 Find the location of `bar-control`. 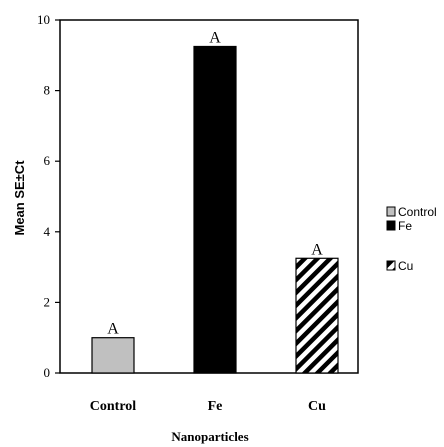

bar-control is located at coordinates (113, 355).